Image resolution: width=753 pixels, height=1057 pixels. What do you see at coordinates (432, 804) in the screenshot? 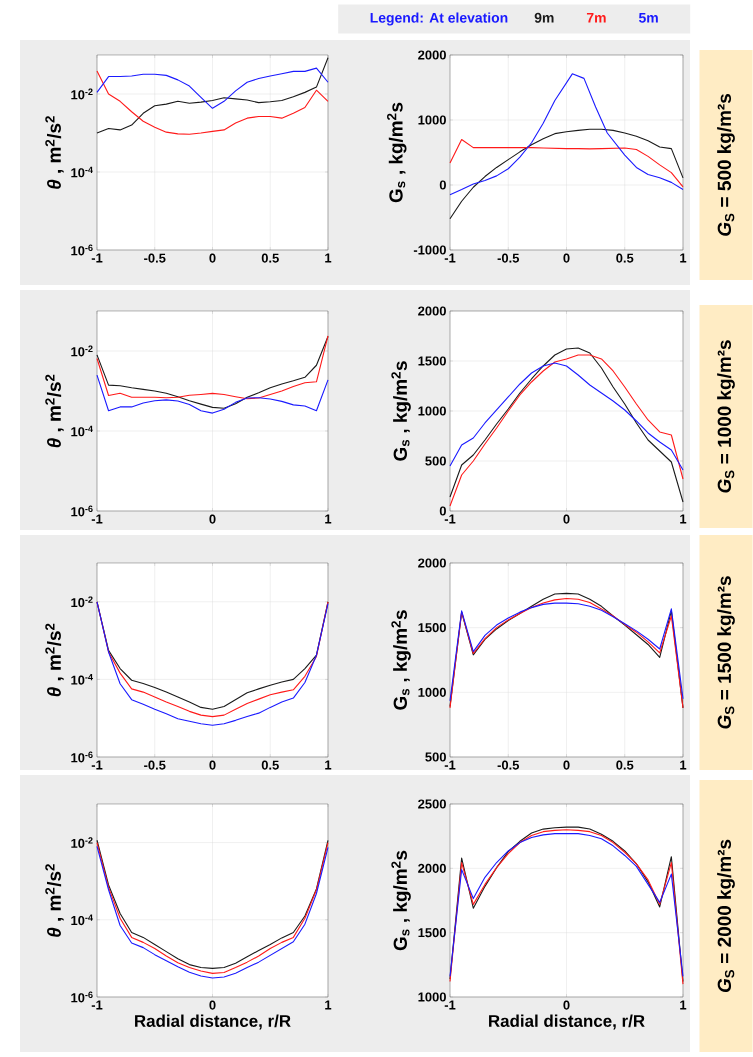
I see `y-tick-label: 2500` at bounding box center [432, 804].